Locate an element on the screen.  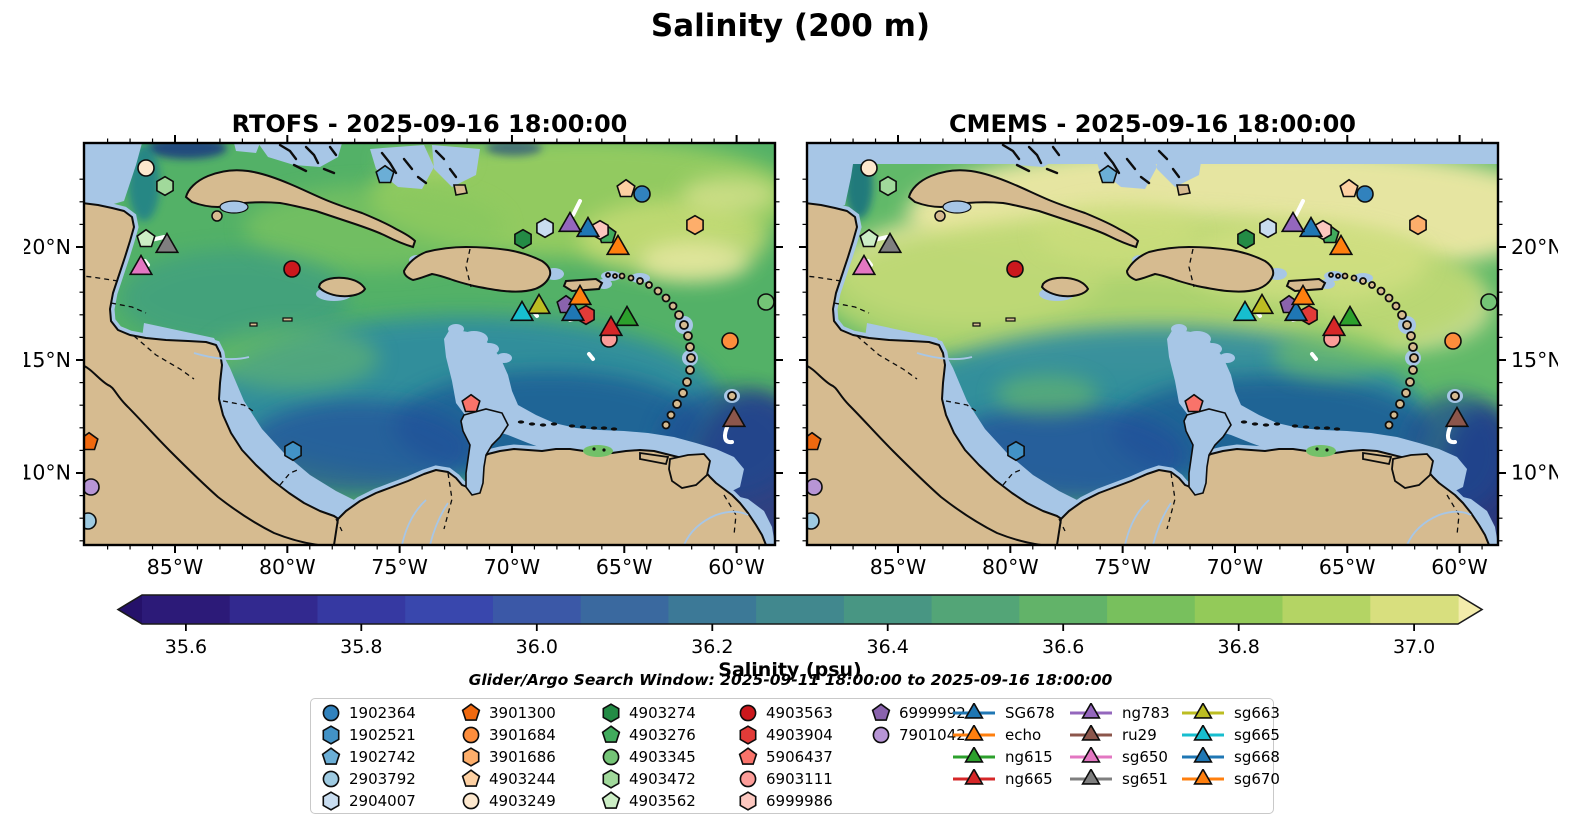
legend-entry-4903274: 4903274 is located at coordinates (648, 713).